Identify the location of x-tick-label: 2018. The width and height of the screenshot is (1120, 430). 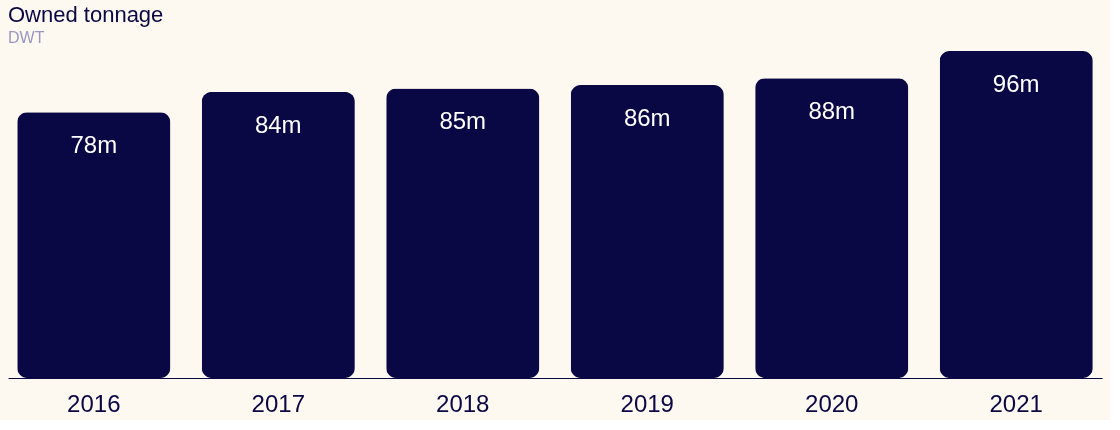
(463, 403).